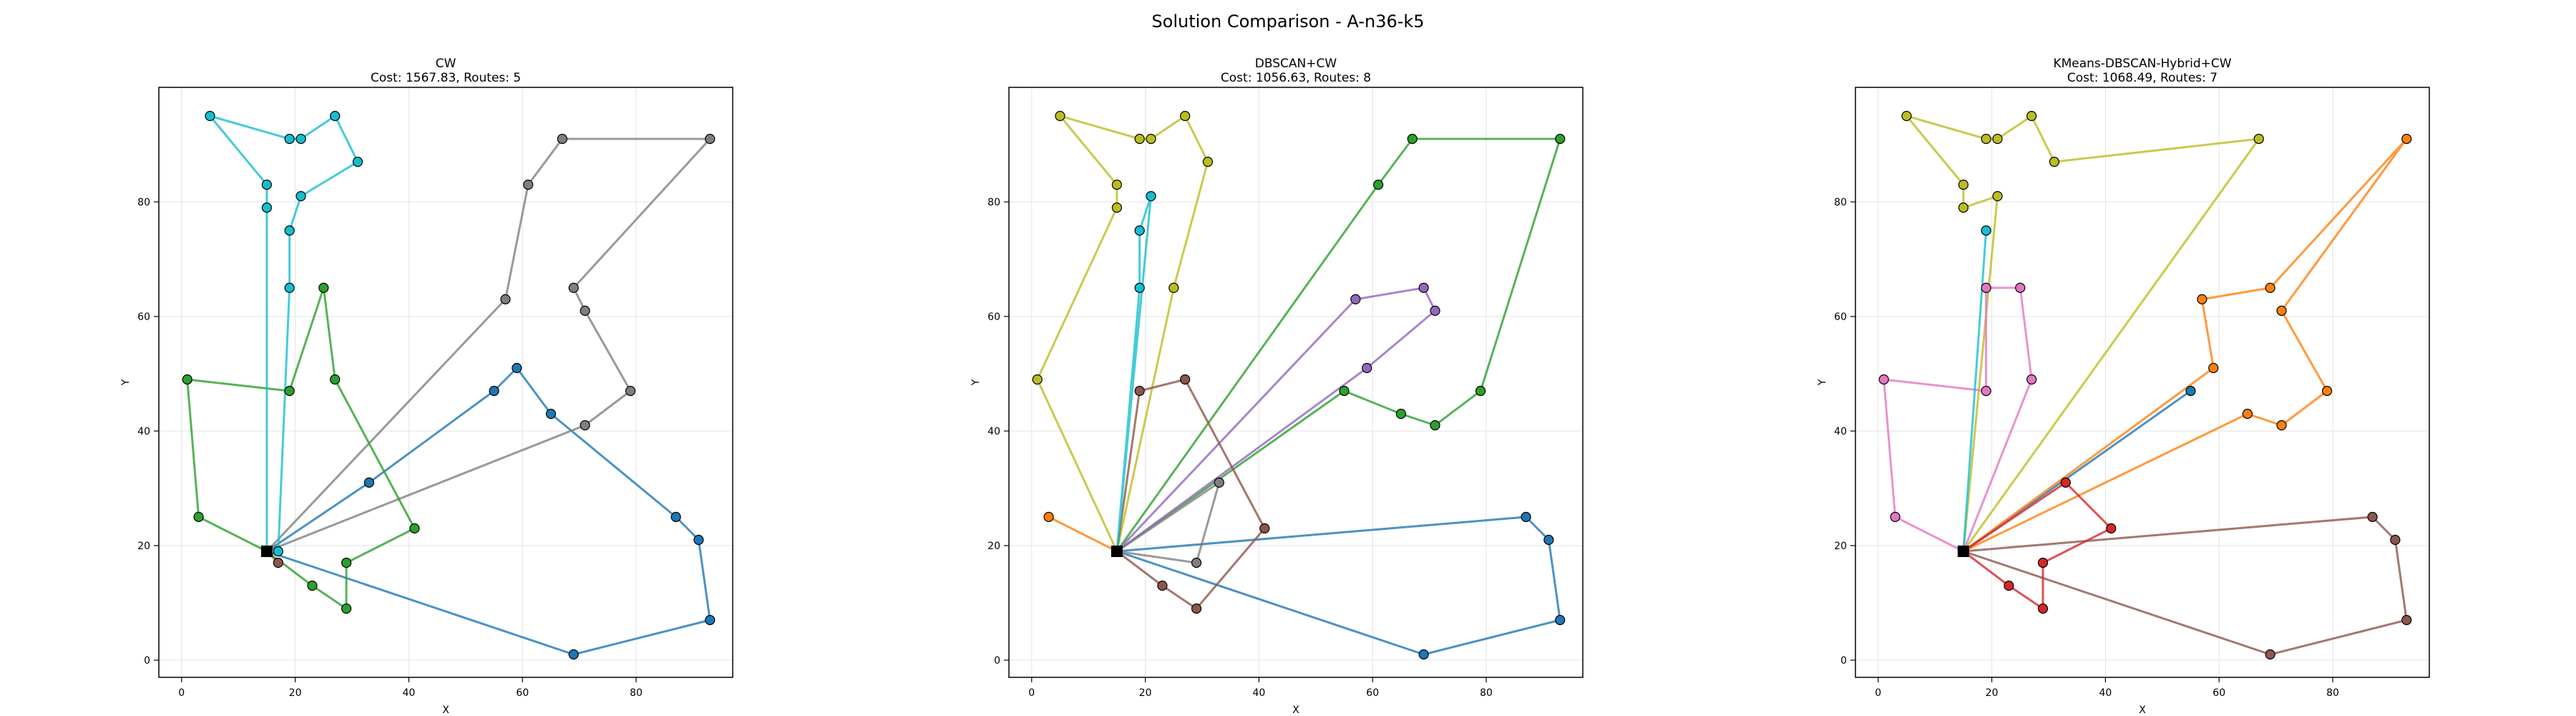  I want to click on y-tick-label: 20, so click(143, 546).